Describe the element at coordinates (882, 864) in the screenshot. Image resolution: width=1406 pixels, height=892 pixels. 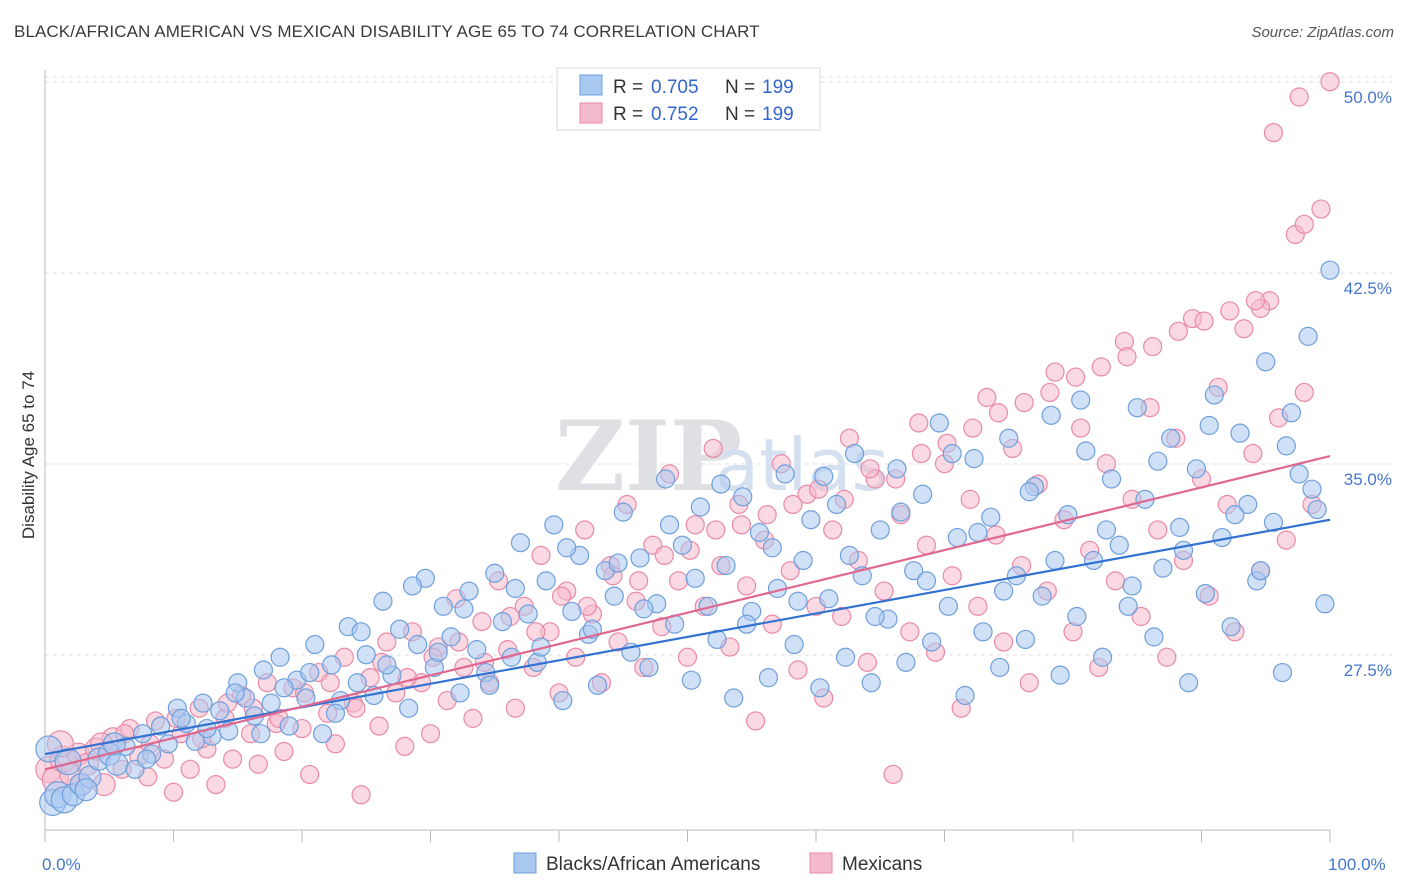
I see `bottom-legend-label-mexicans: Mexicans` at that location.